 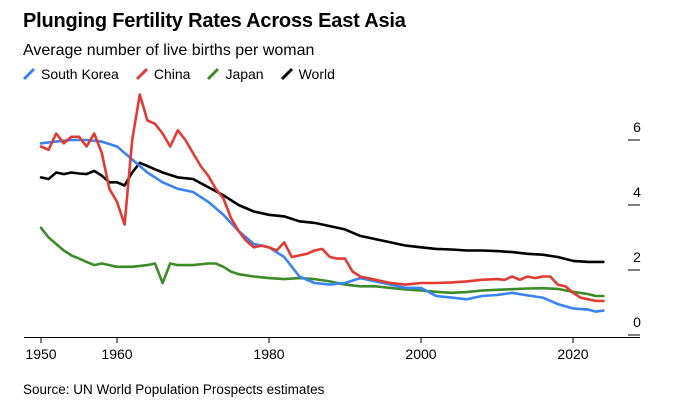 What do you see at coordinates (172, 74) in the screenshot?
I see `legend-label-china: China` at bounding box center [172, 74].